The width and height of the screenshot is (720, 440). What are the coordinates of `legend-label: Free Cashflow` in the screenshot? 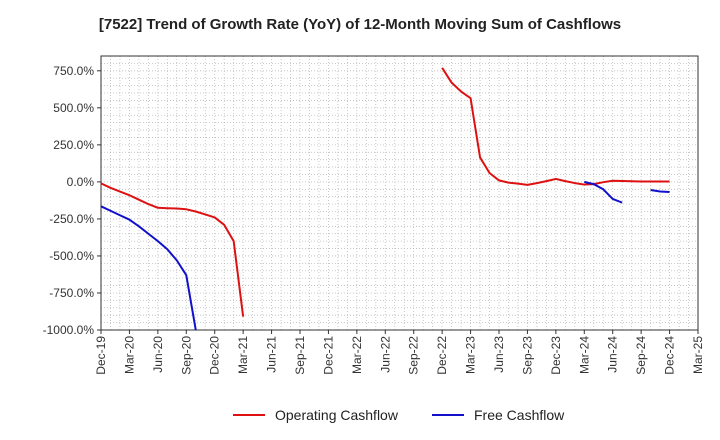 It's located at (519, 415).